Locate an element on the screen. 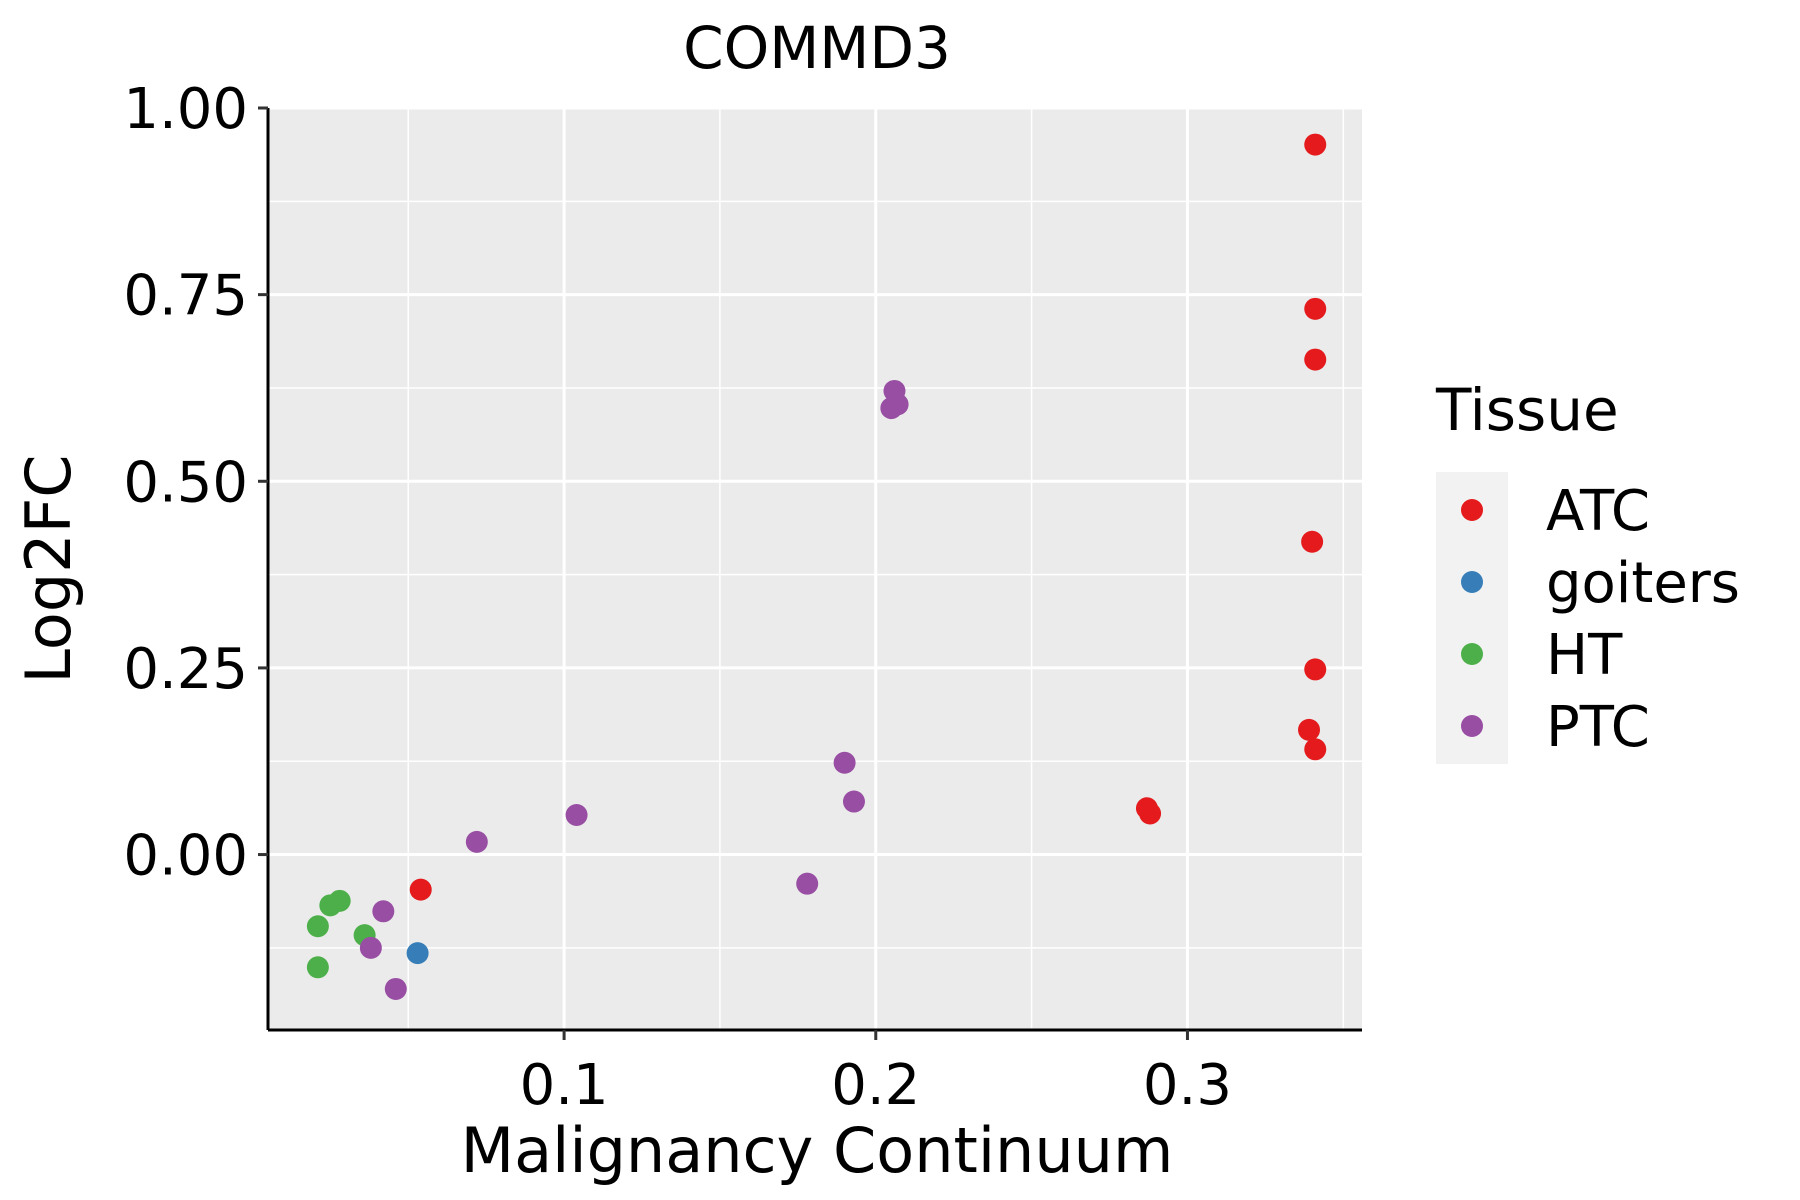  x-tick-label: 0.3 is located at coordinates (1187, 1085).